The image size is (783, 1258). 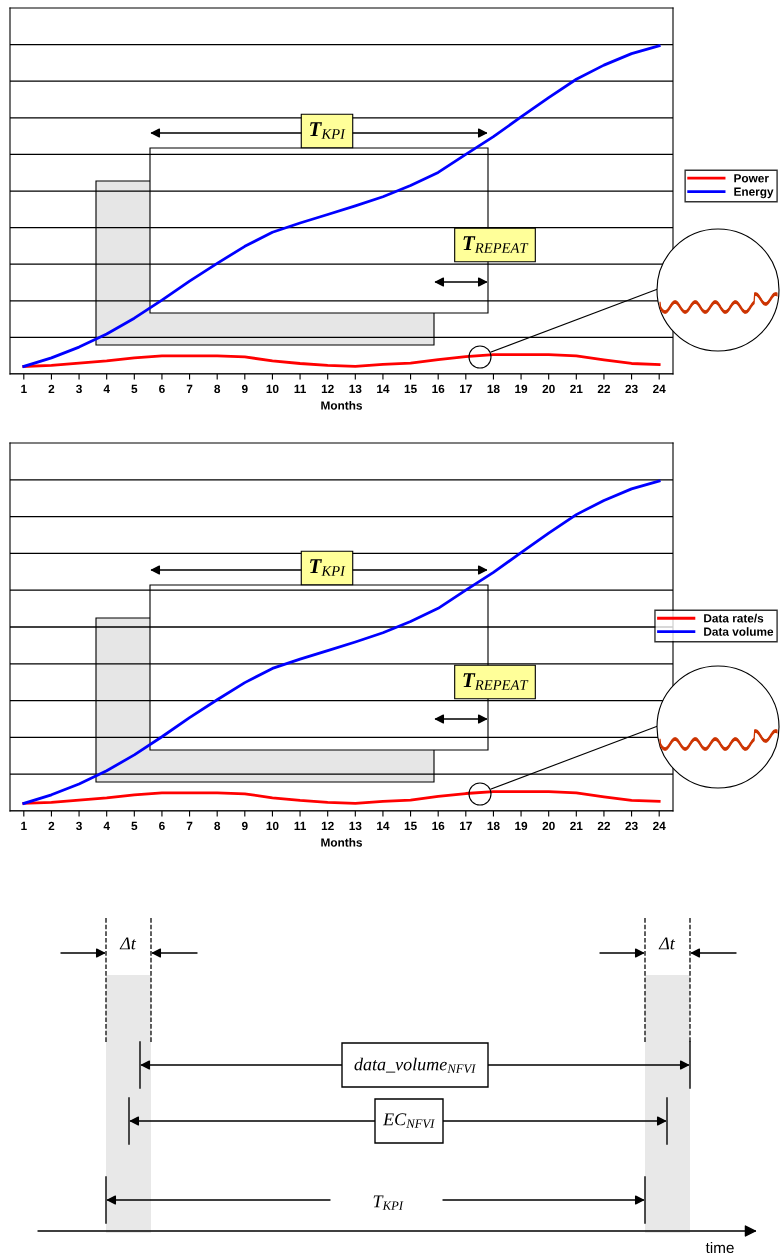 I want to click on legend-label: Energy, so click(x=754, y=193).